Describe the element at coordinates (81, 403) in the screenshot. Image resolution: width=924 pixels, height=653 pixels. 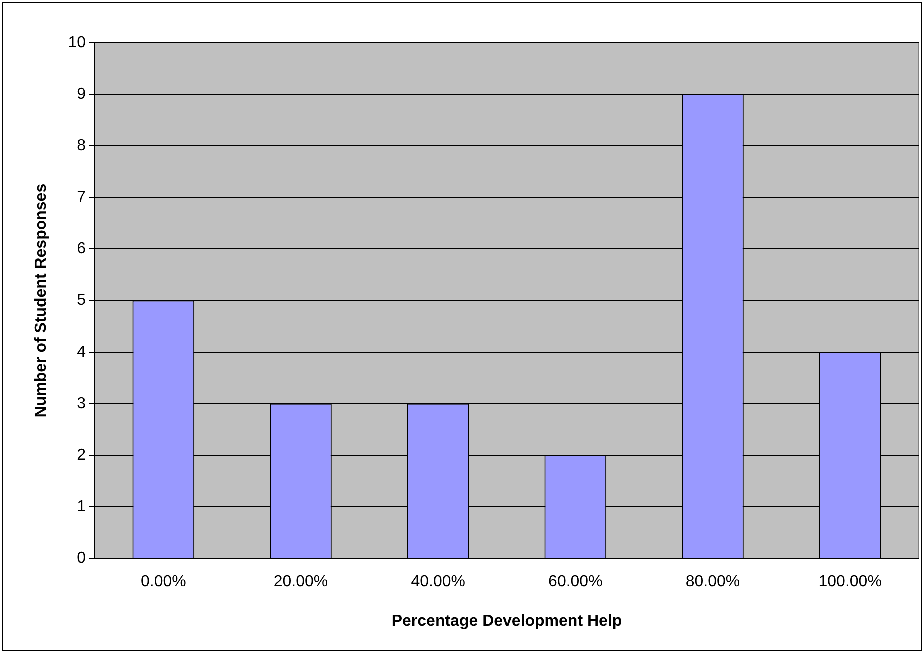
I see `y-tick-label: 3` at that location.